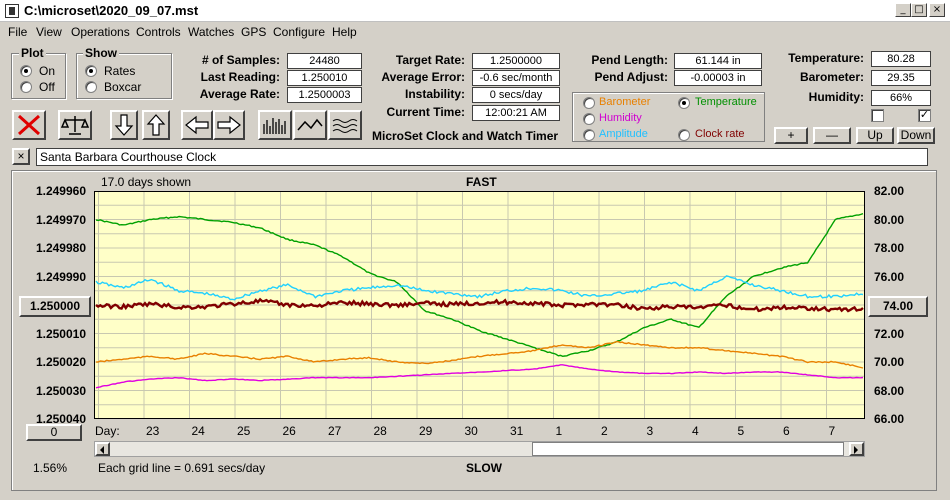 The width and height of the screenshot is (950, 500). I want to click on clockrate-radio, so click(684, 135).